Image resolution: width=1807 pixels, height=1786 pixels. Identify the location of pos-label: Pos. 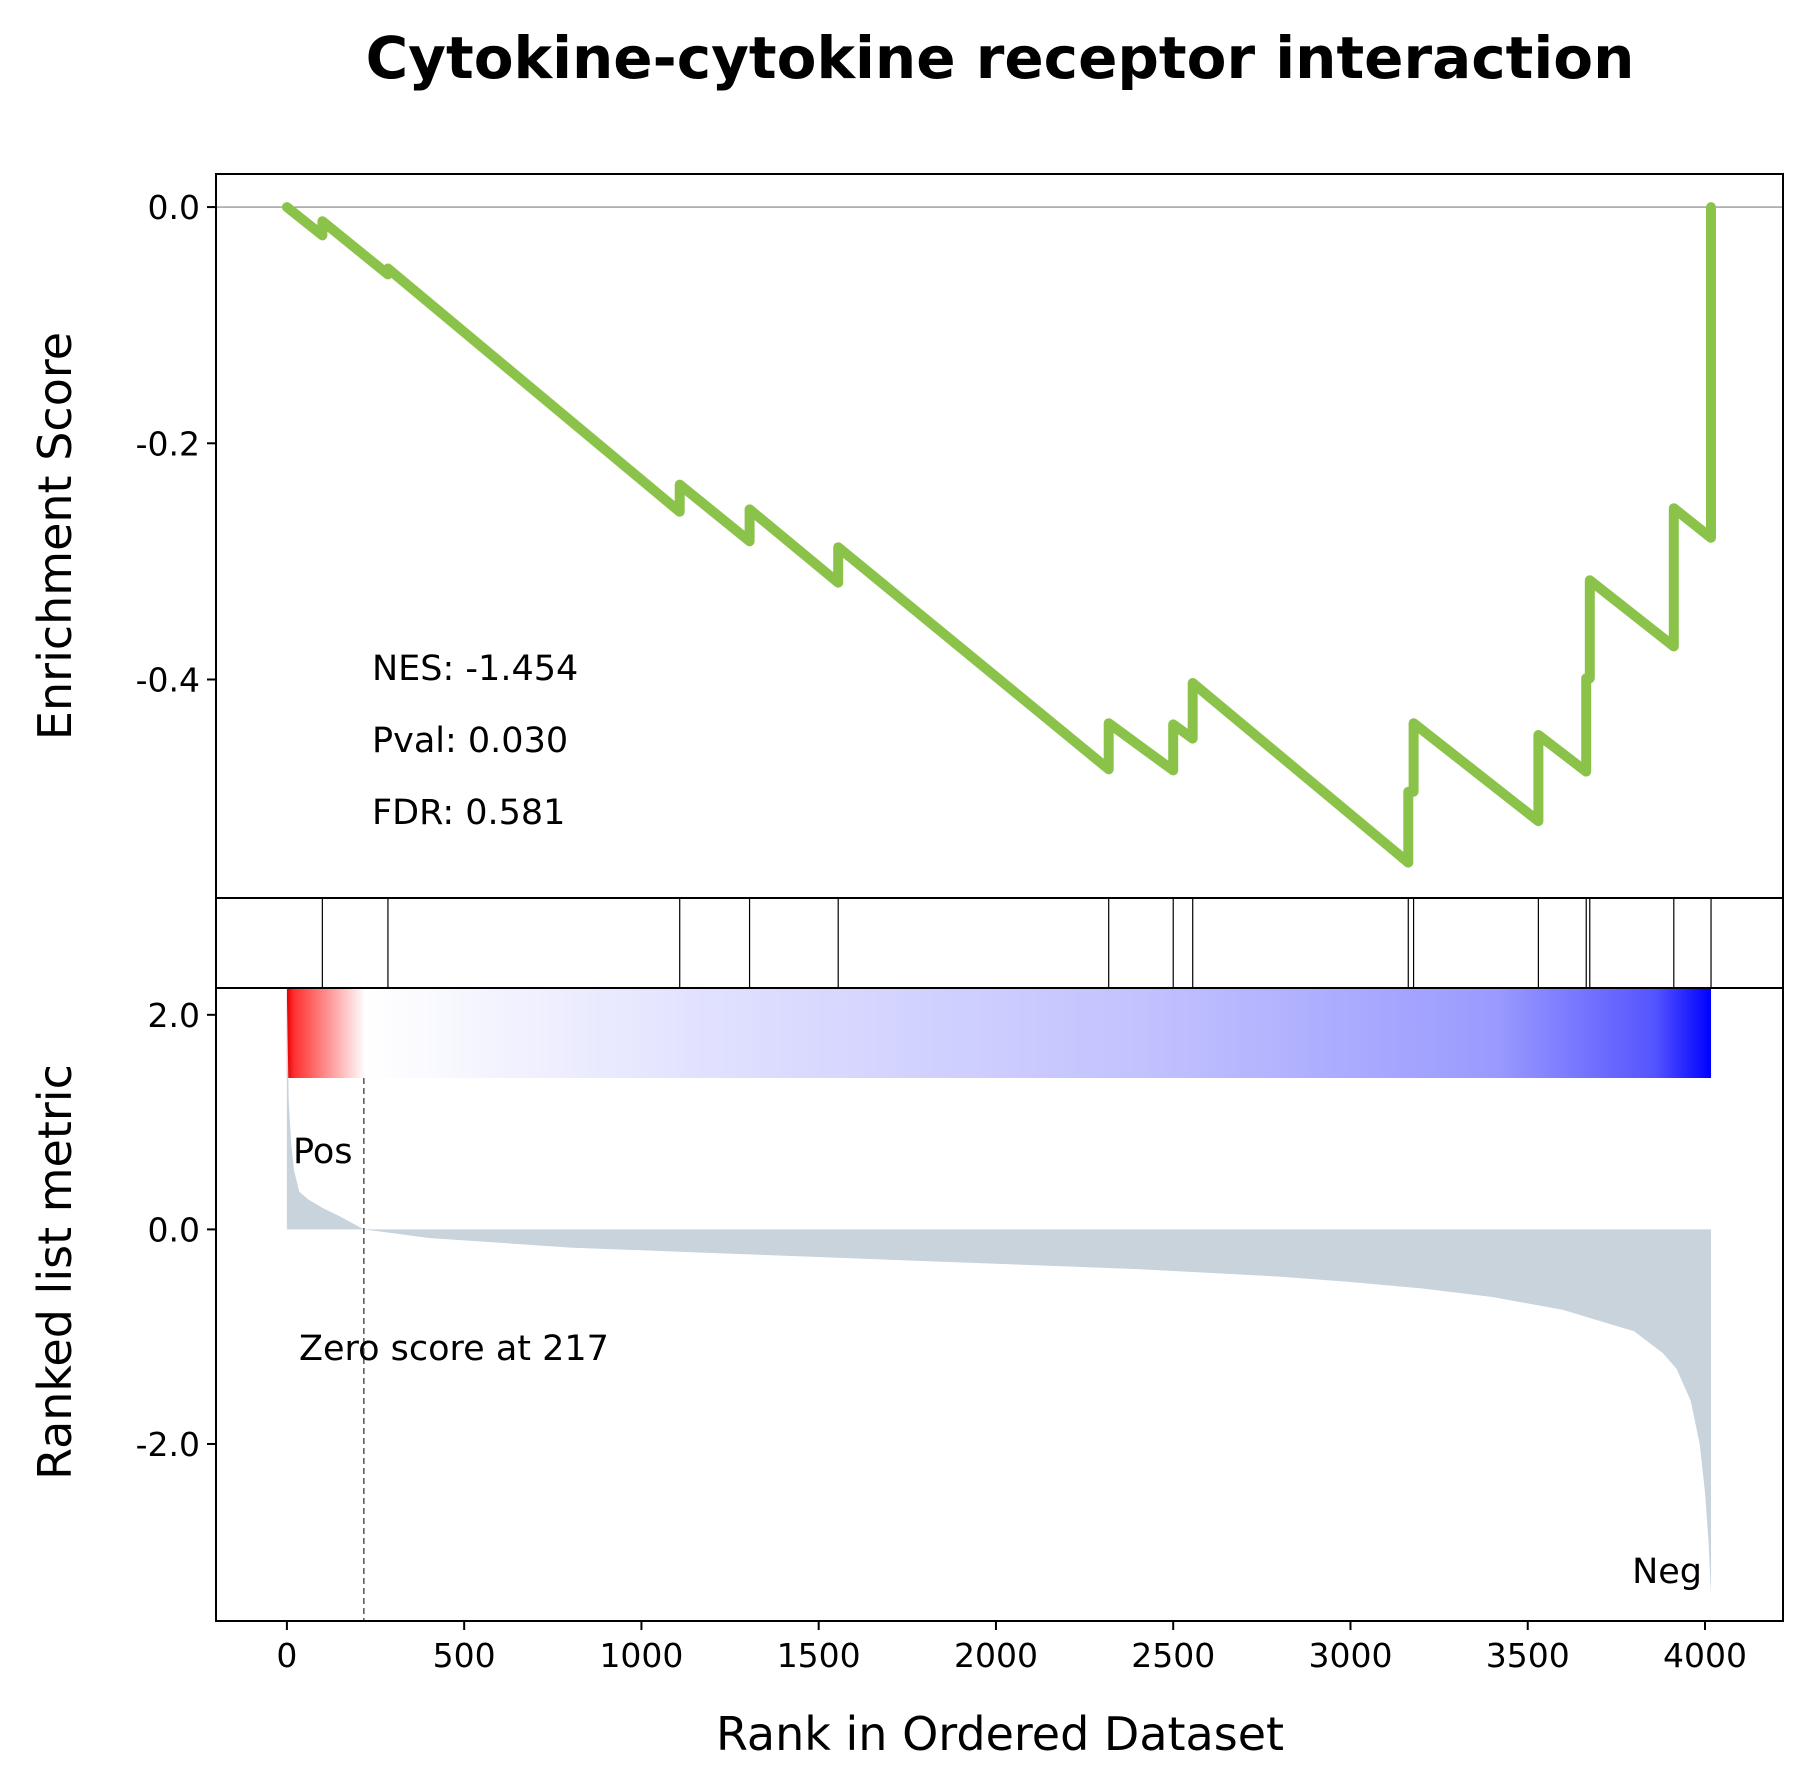
(323, 1152).